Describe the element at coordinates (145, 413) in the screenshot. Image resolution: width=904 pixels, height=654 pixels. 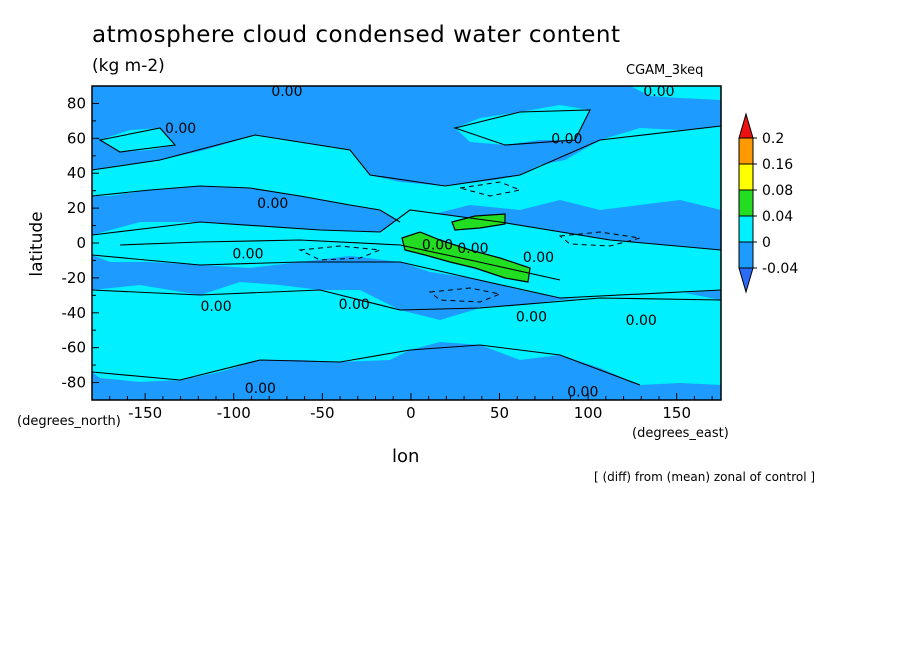
I see `x-tick-label: -150` at that location.